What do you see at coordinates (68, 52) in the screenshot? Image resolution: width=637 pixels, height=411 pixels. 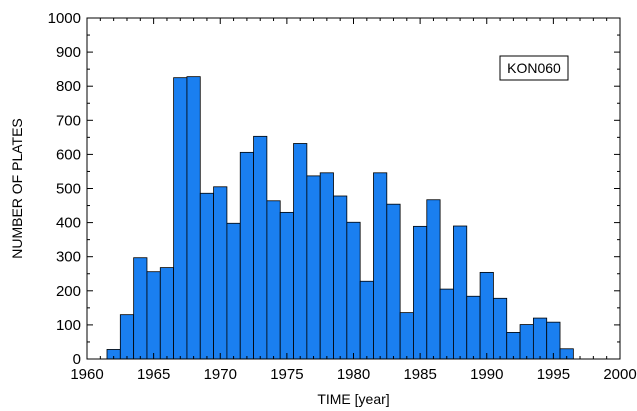 I see `y-tick-label: 900` at bounding box center [68, 52].